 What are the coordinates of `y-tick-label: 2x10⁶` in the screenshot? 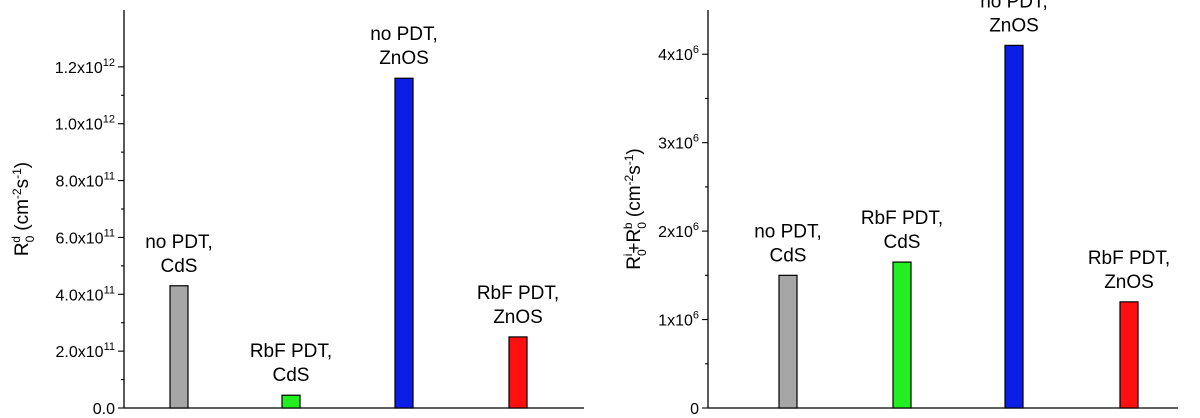 It's located at (678, 231).